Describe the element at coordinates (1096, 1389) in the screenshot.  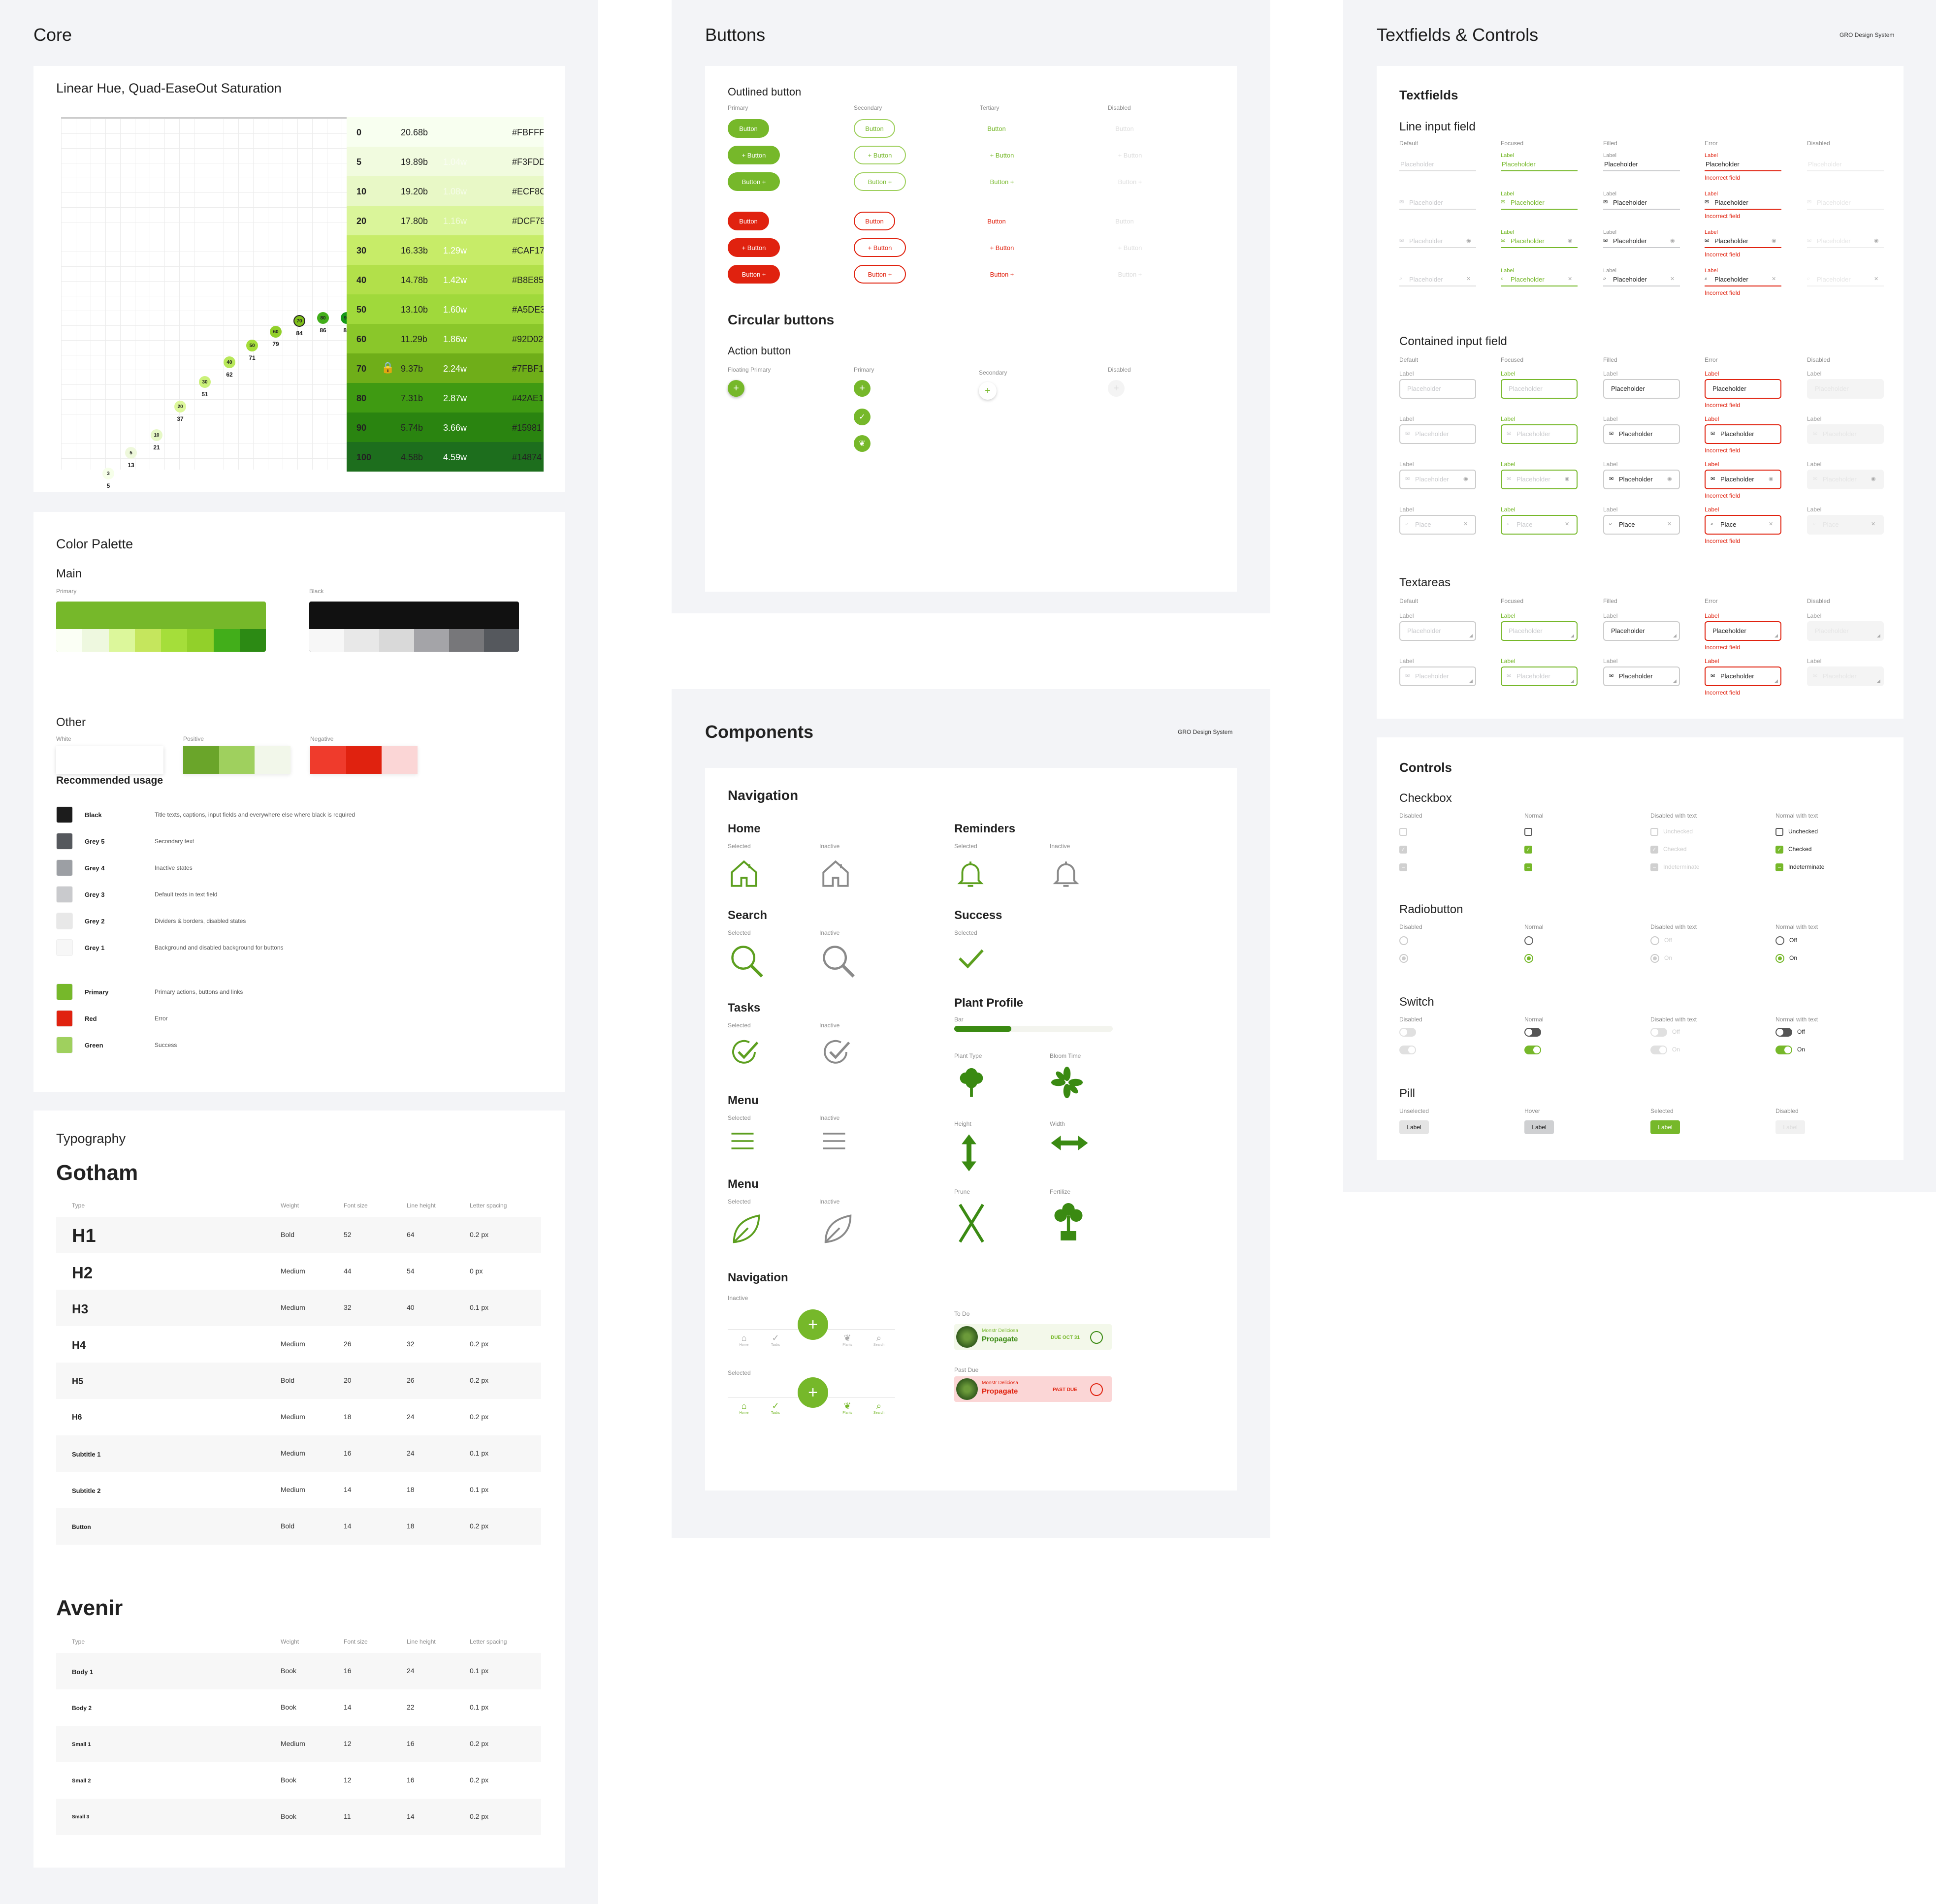
I see `pastdue-complete-toggle` at that location.